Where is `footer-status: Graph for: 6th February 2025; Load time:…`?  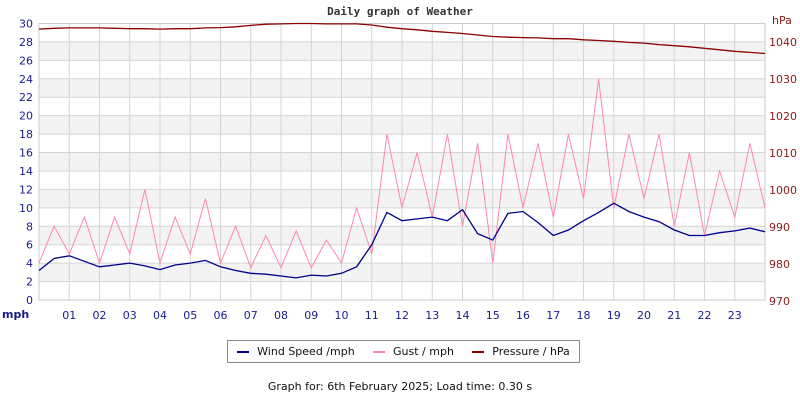 footer-status: Graph for: 6th February 2025; Load time:… is located at coordinates (400, 386).